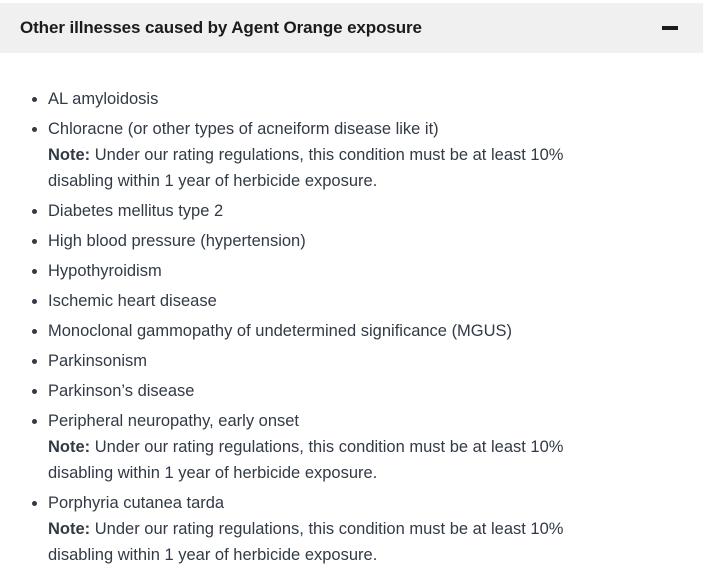 The width and height of the screenshot is (712, 583). I want to click on illness-name: Parkinson’s disease, so click(121, 391).